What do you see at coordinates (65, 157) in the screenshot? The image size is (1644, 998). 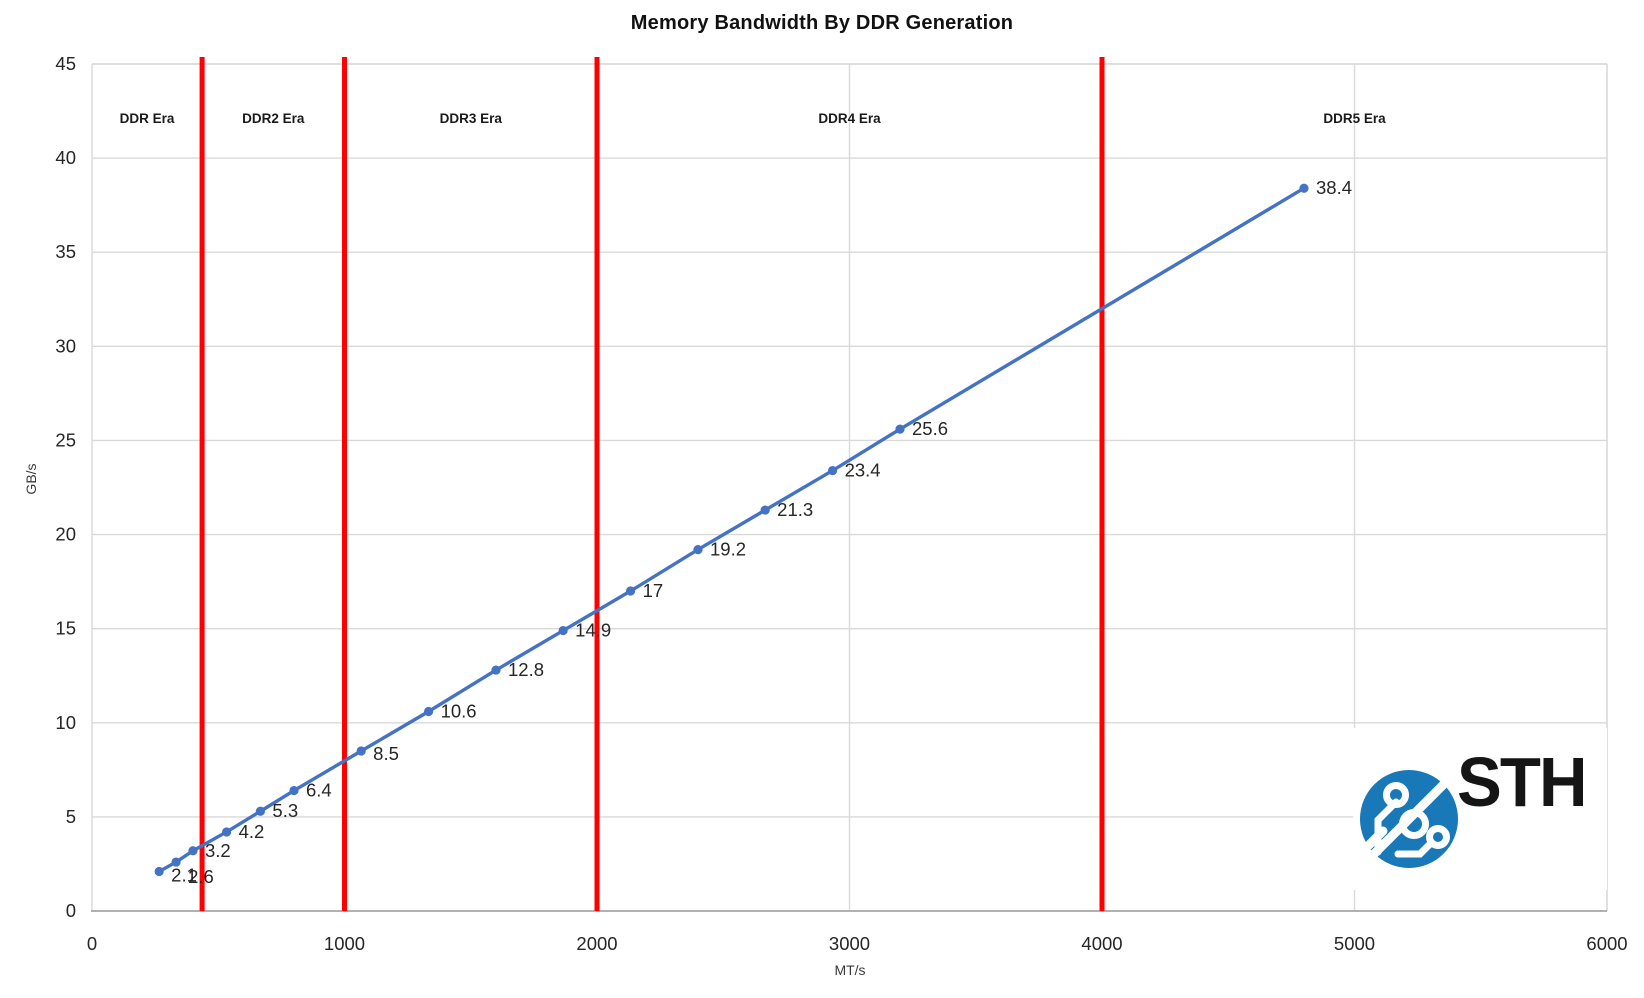 I see `y-tick-label: 40` at bounding box center [65, 157].